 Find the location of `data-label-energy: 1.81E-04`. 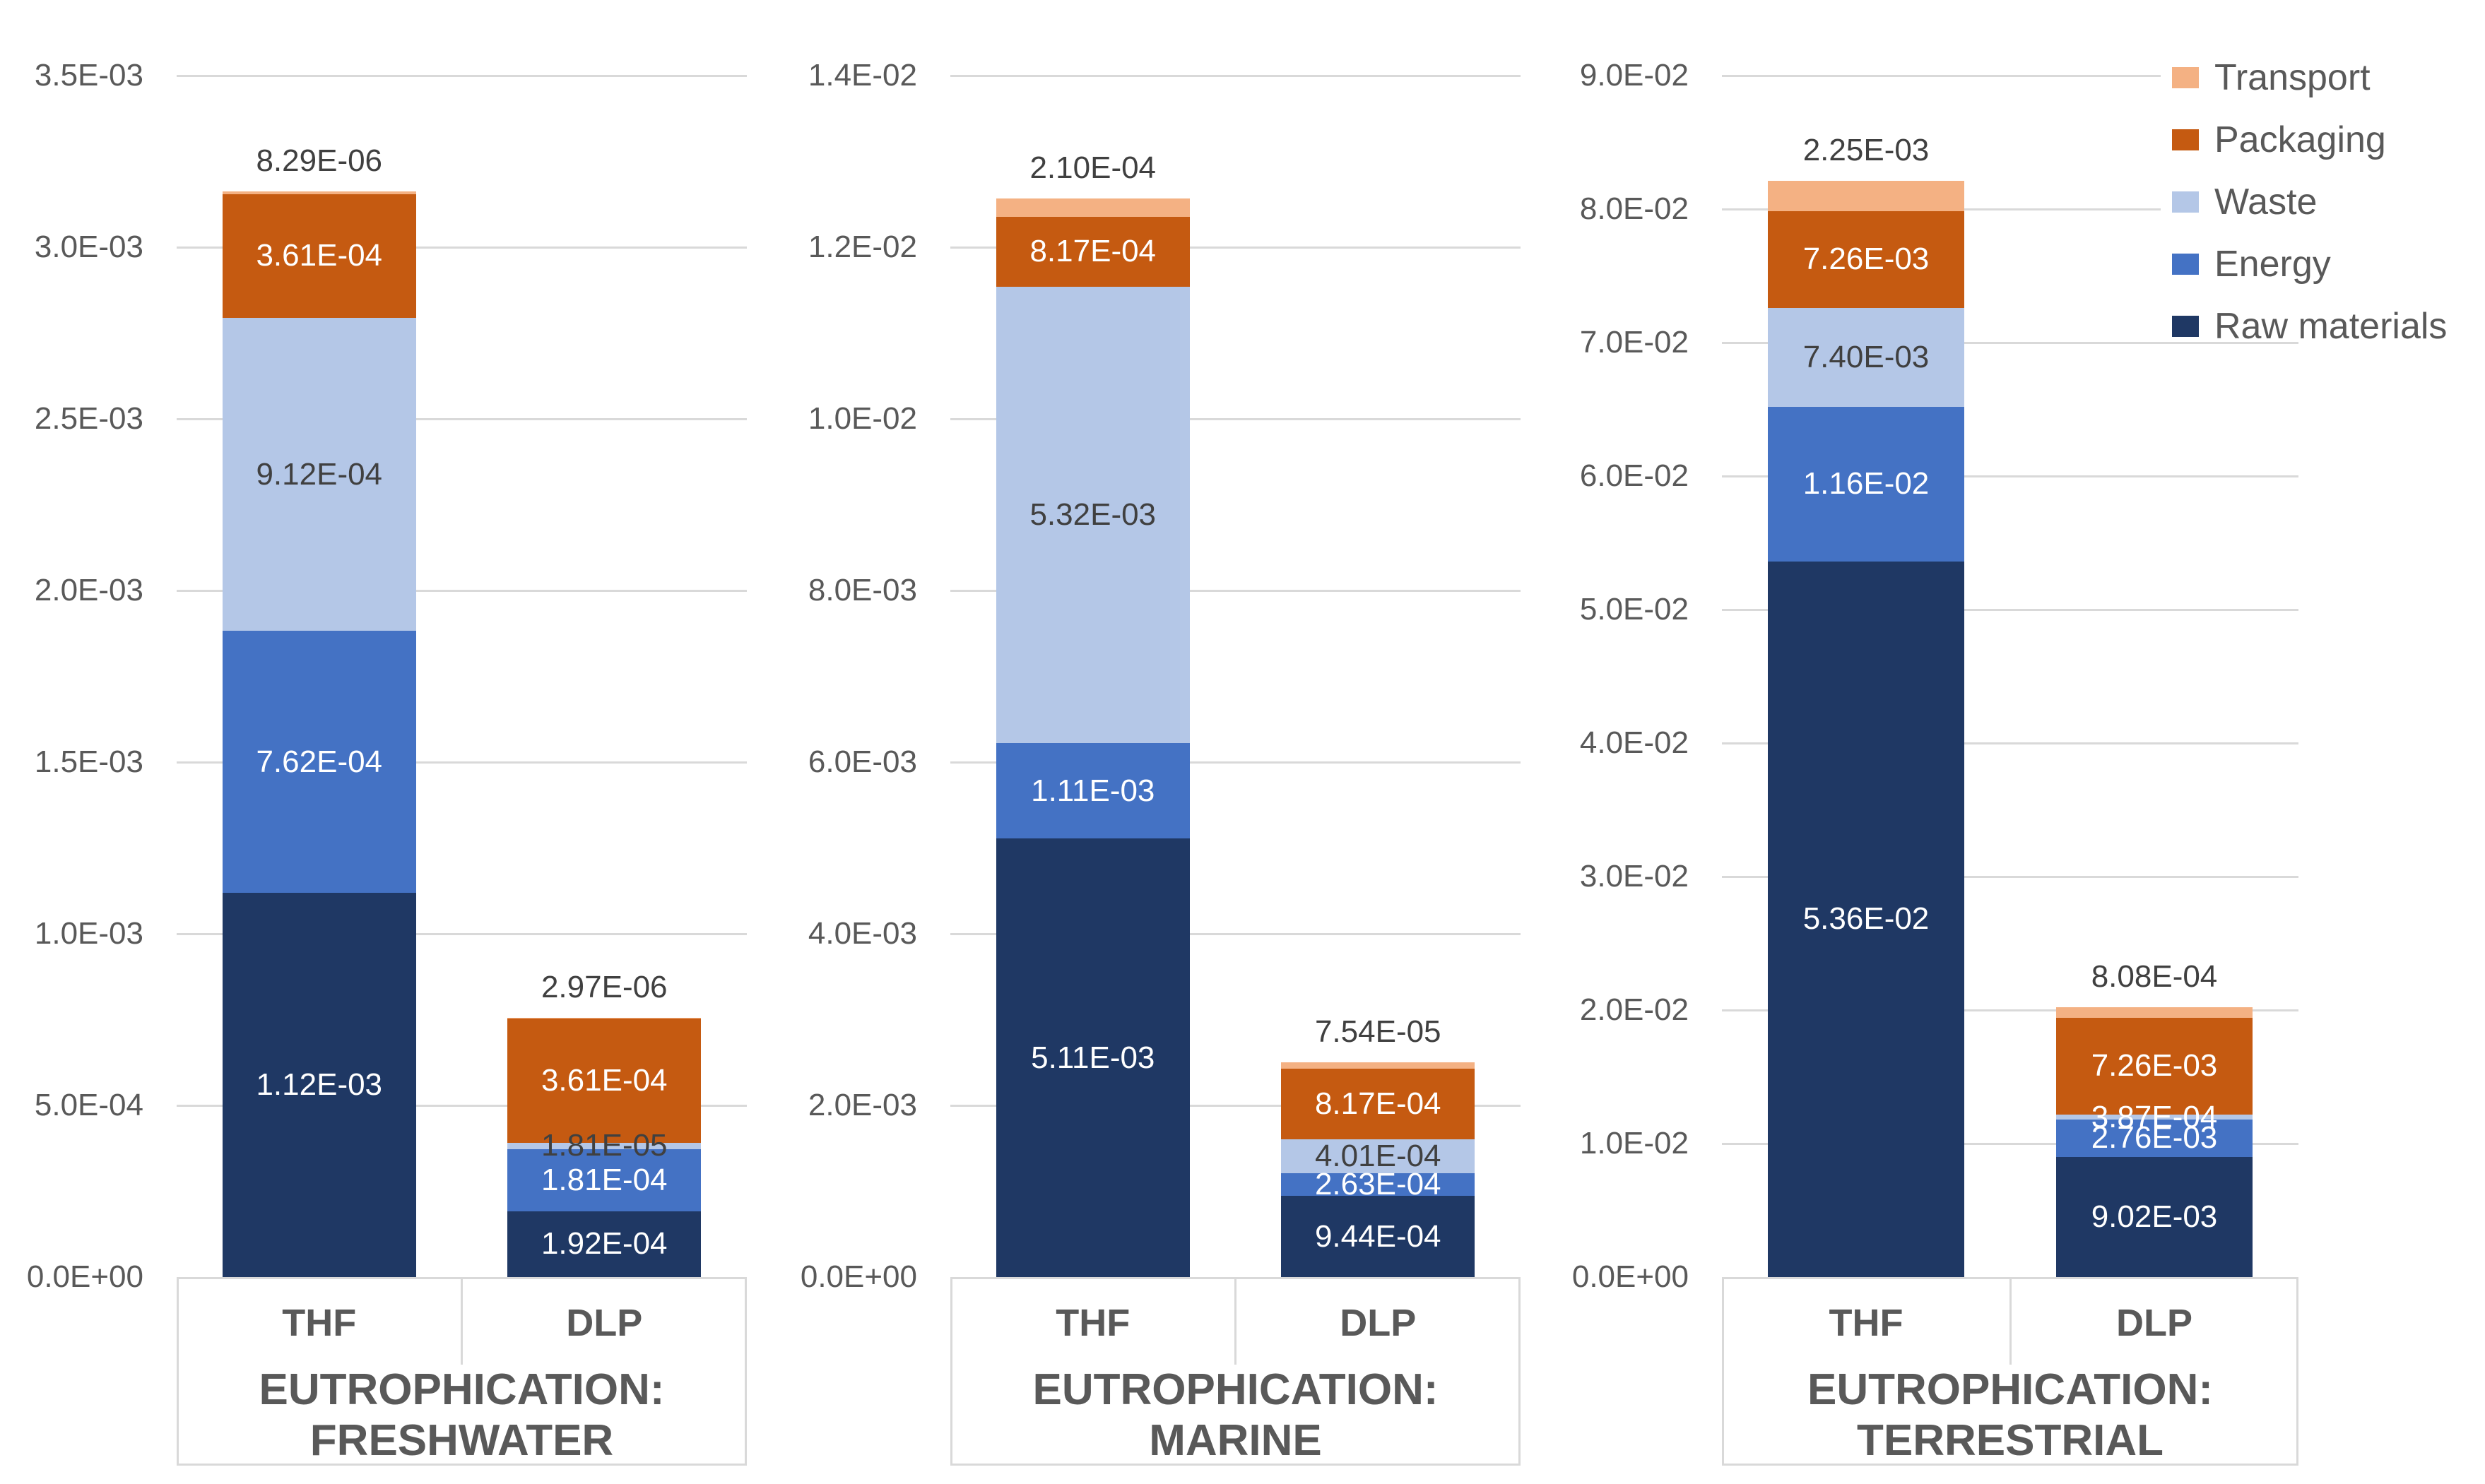

data-label-energy: 1.81E-04 is located at coordinates (604, 1179).